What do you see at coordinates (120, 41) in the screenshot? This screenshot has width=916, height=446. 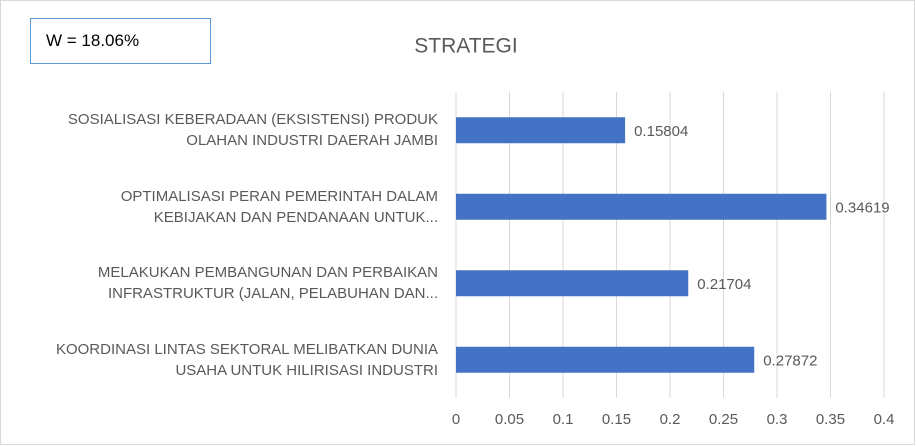 I see `annotation: W = 18.06%` at bounding box center [120, 41].